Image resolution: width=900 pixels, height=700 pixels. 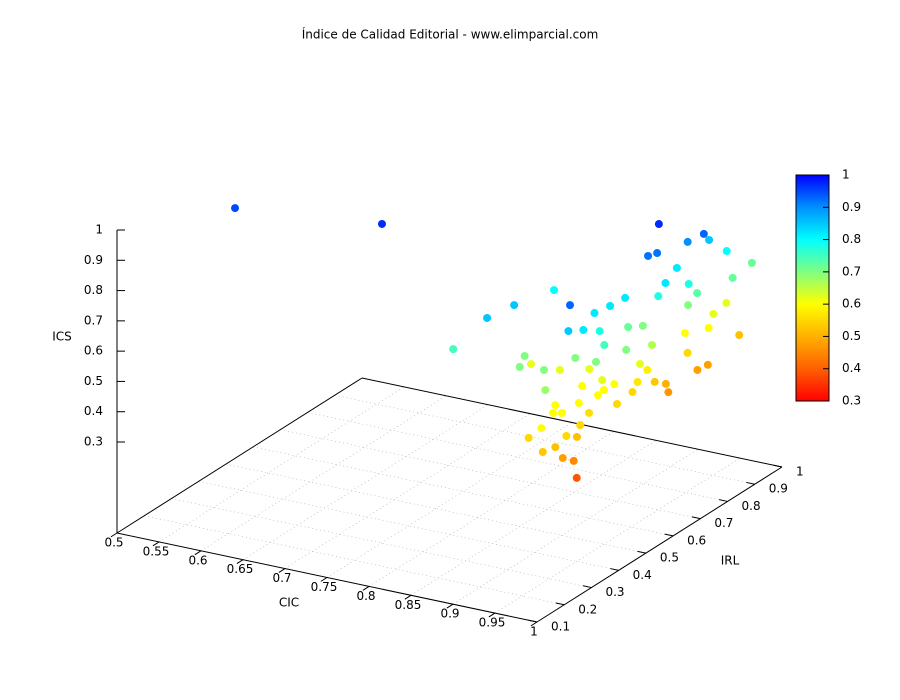 I want to click on y-tick-label: 0.5, so click(x=669, y=558).